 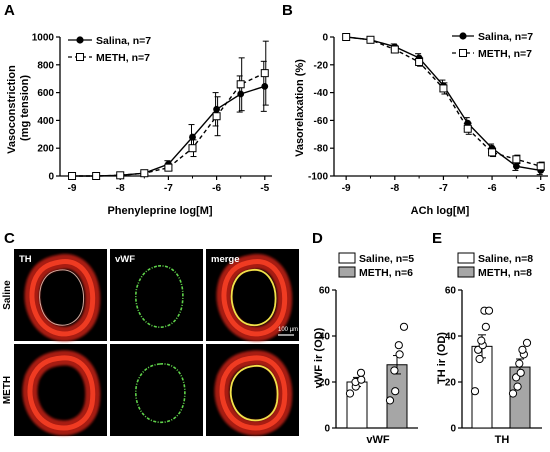 What do you see at coordinates (156, 295) in the screenshot?
I see `micrograph-saline-vwf: vWF` at bounding box center [156, 295].